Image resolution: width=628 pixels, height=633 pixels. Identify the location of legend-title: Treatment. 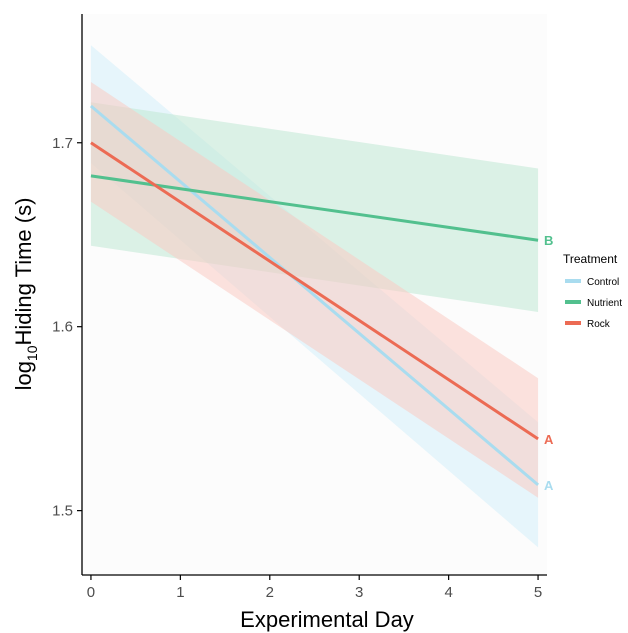
(590, 259).